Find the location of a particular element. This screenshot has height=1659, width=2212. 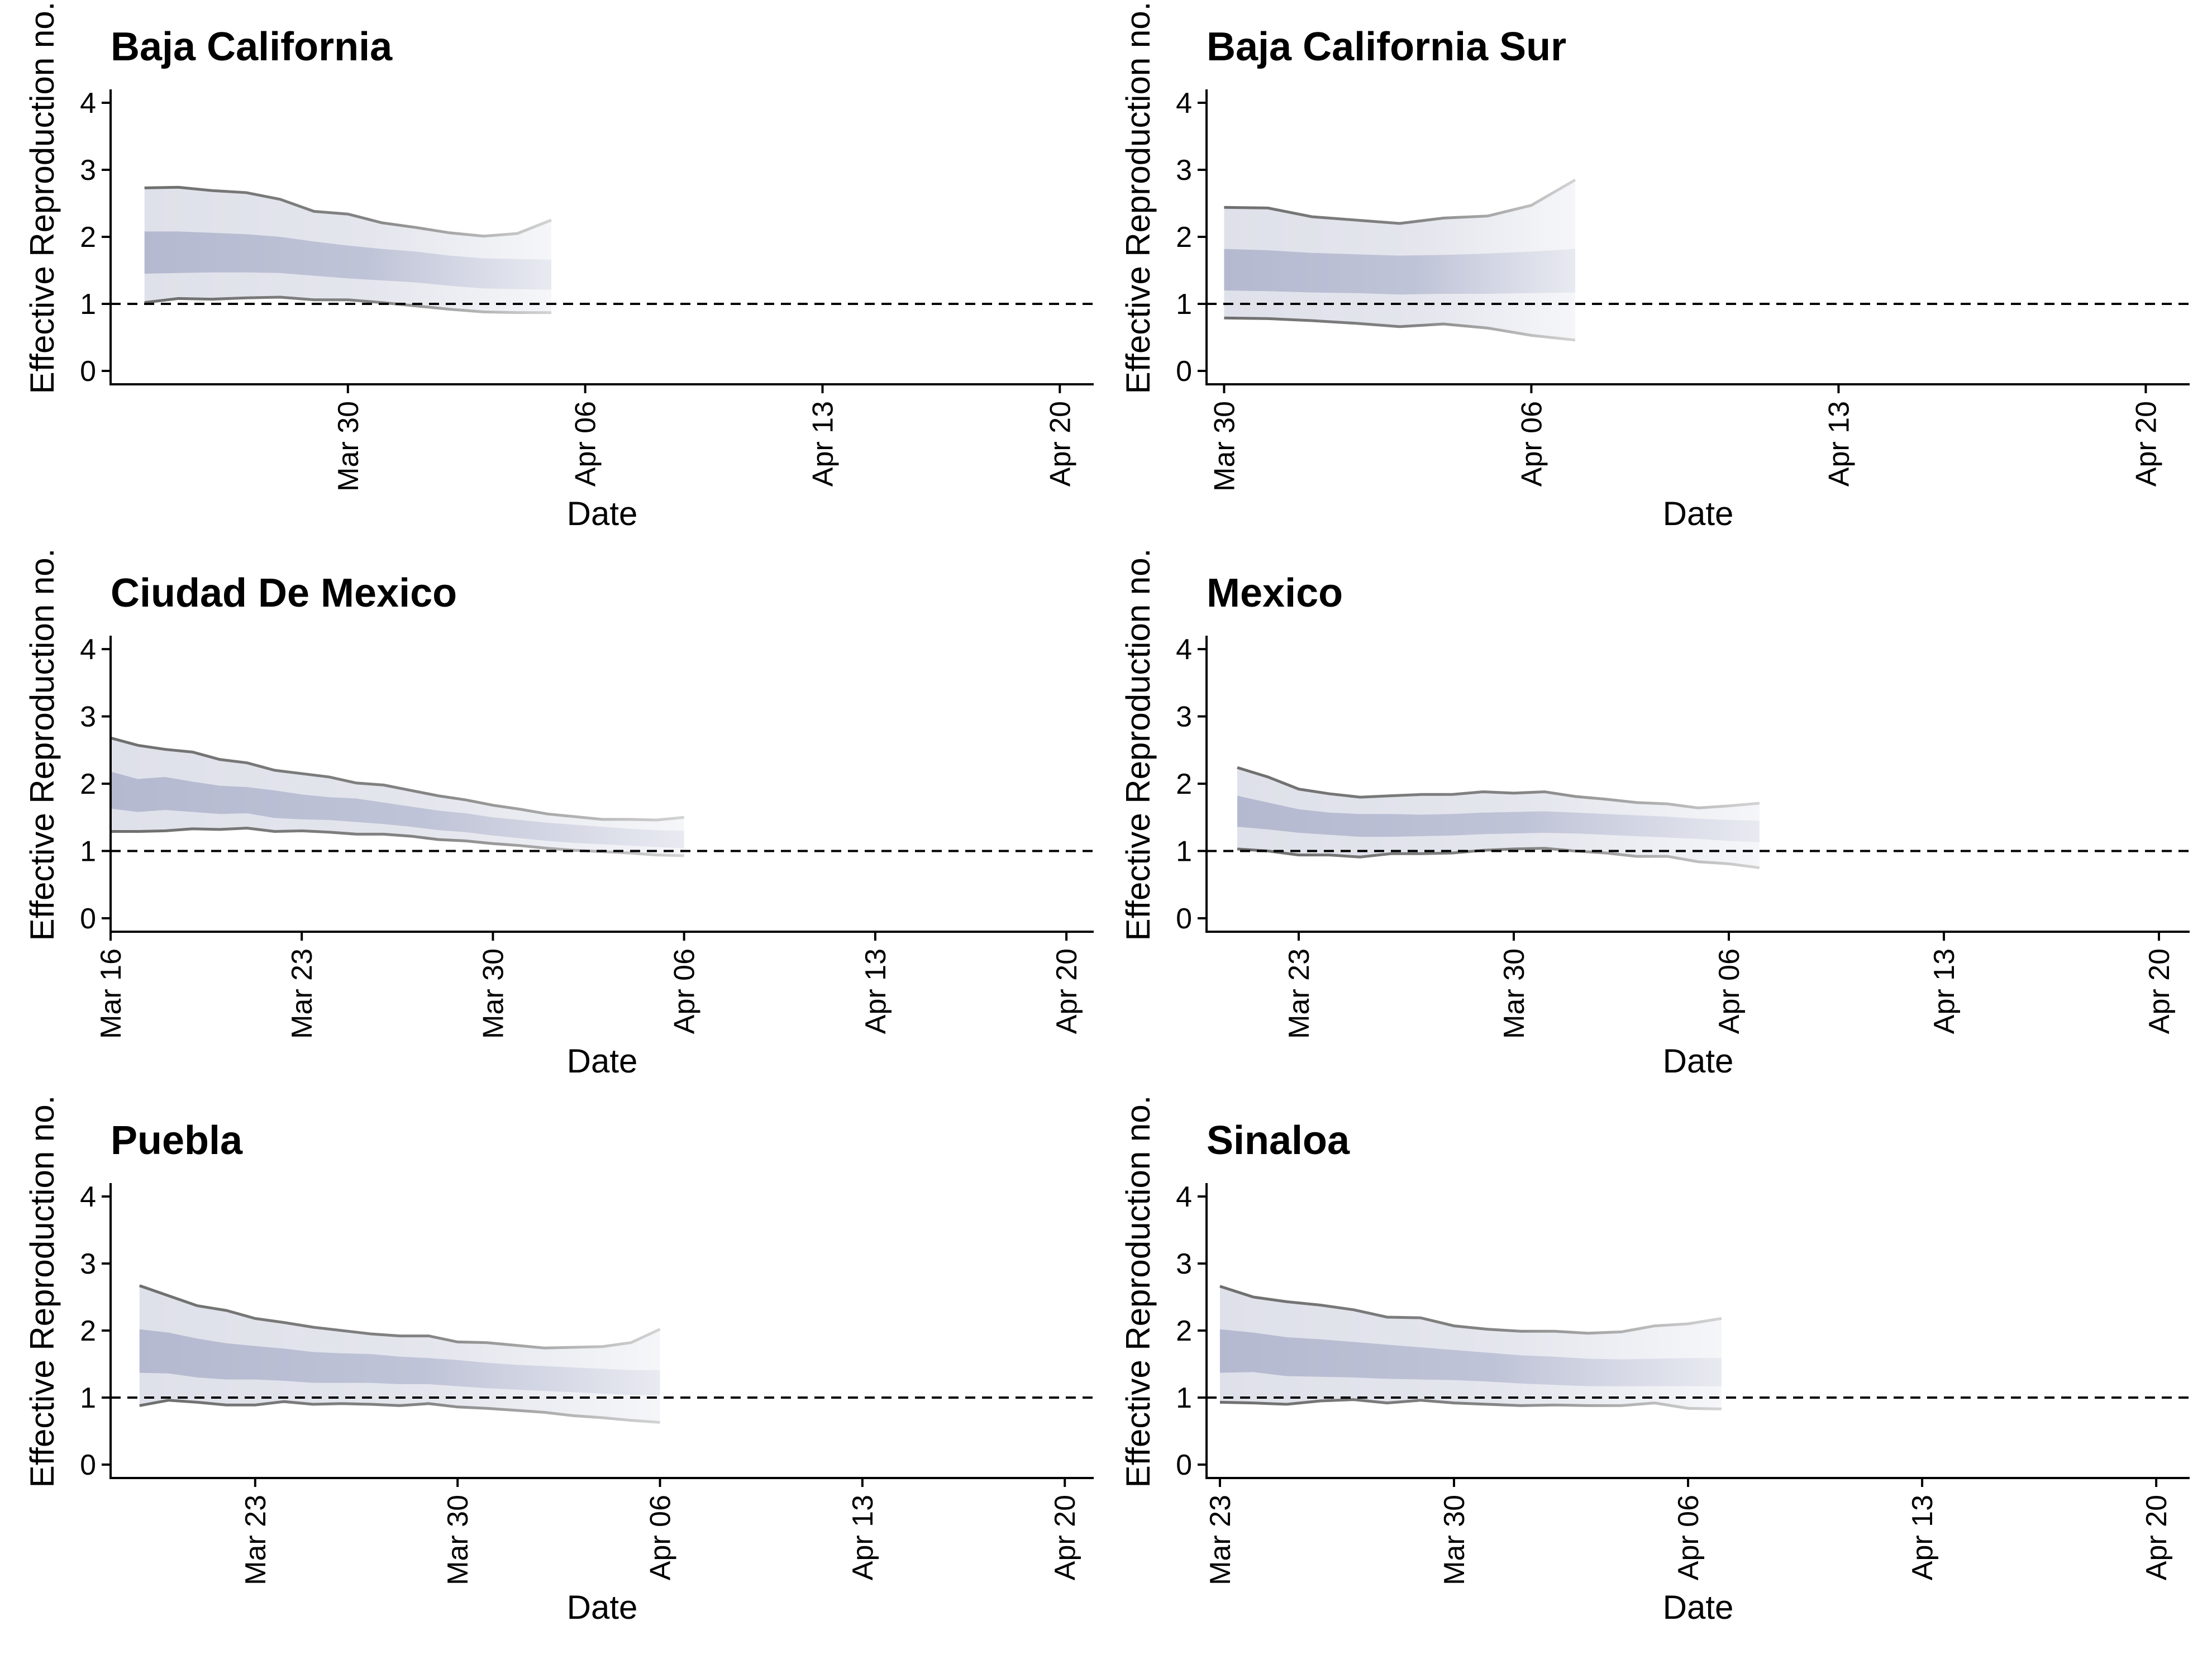

panel-title: Baja California is located at coordinates (252, 47).